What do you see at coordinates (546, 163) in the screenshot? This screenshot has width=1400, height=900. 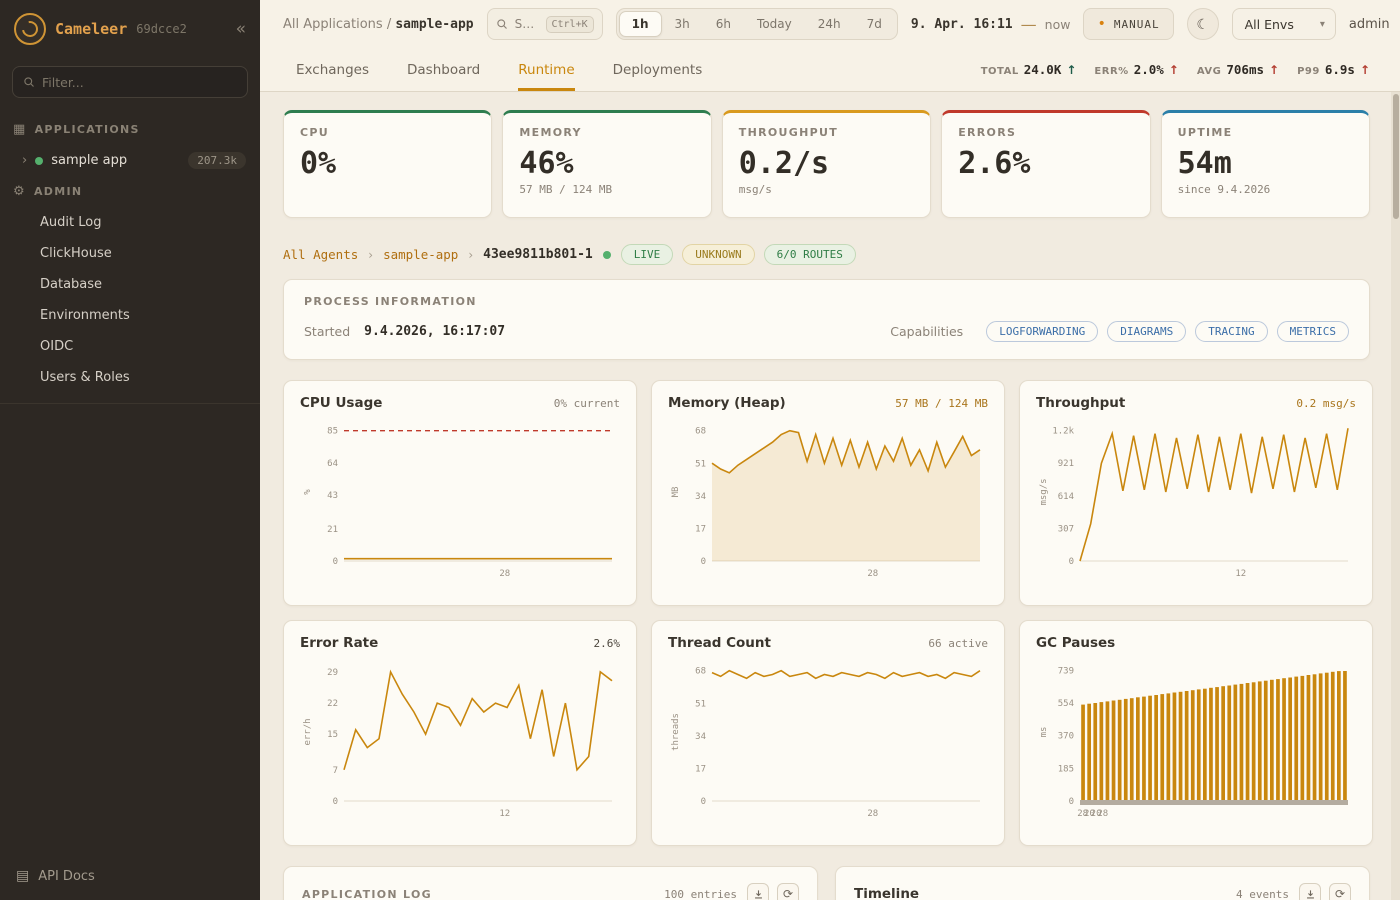 I see `stat-card-value: 46%` at bounding box center [546, 163].